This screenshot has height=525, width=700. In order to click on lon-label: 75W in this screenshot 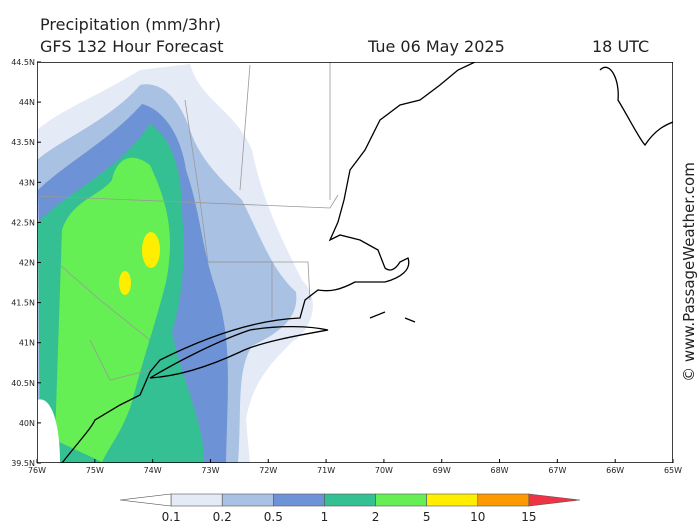, I will do `click(95, 470)`.